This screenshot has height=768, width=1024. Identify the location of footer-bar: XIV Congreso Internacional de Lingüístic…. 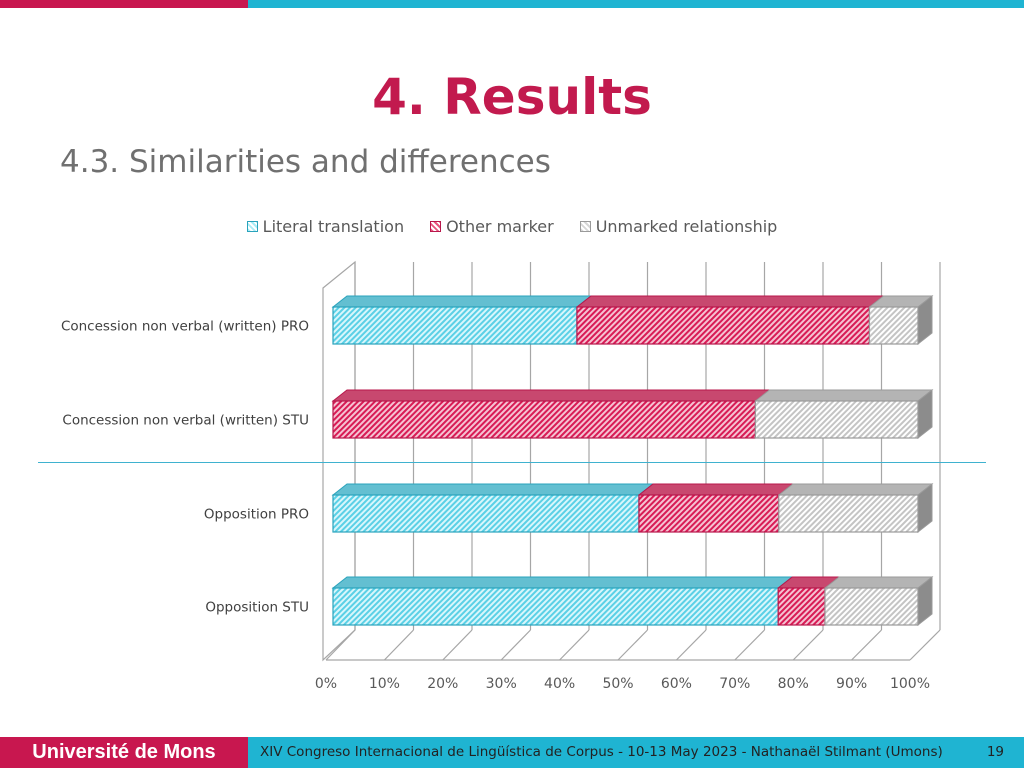
(636, 752).